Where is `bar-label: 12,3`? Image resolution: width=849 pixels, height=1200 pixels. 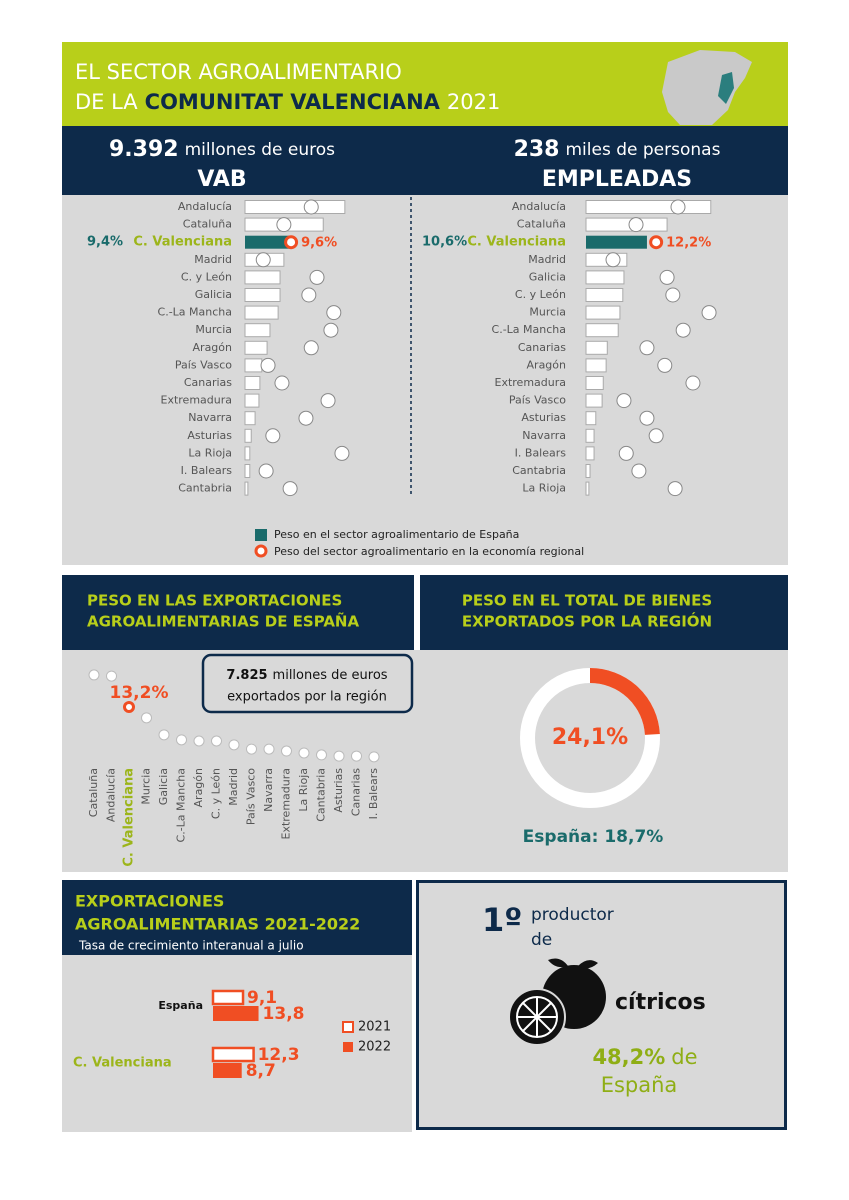 bar-label: 12,3 is located at coordinates (279, 1055).